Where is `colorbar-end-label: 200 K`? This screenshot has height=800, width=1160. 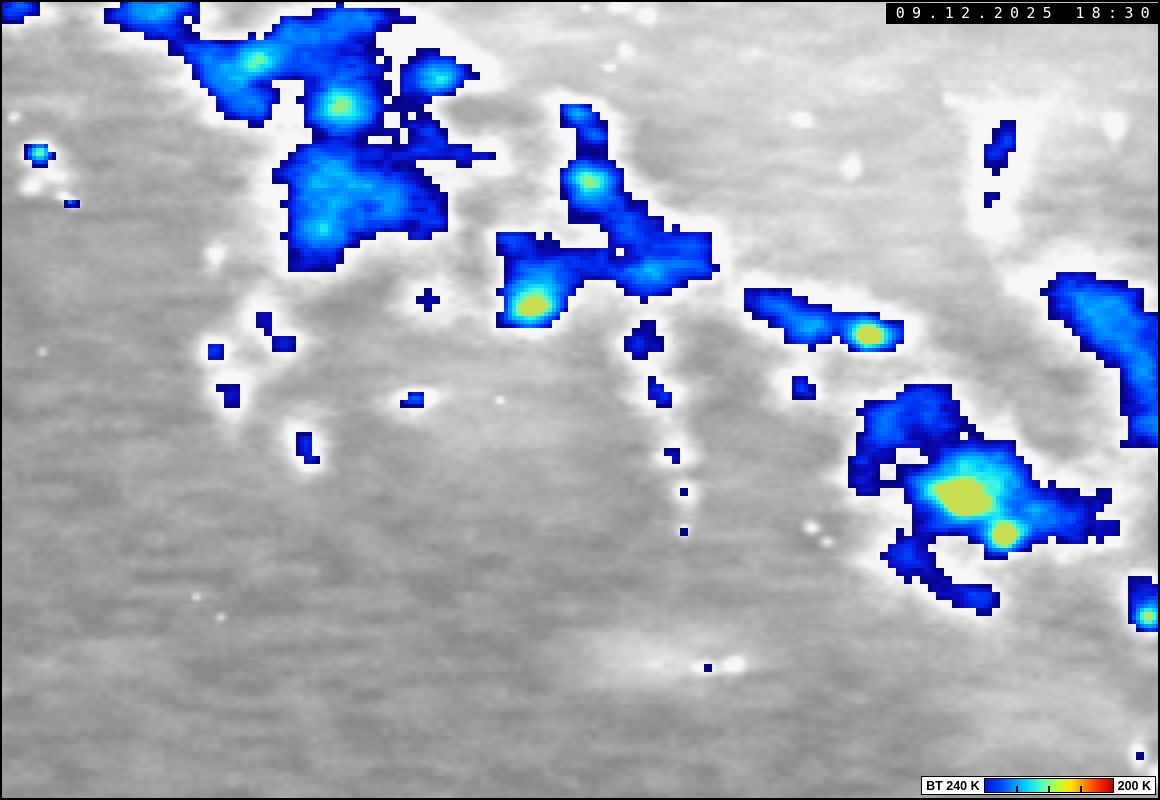
colorbar-end-label: 200 K is located at coordinates (1134, 785).